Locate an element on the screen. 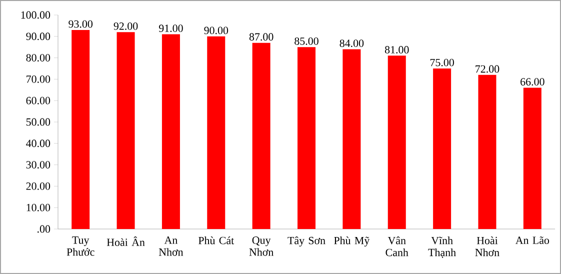 The width and height of the screenshot is (561, 274). x-tick-label: An Nhơn is located at coordinates (171, 246).